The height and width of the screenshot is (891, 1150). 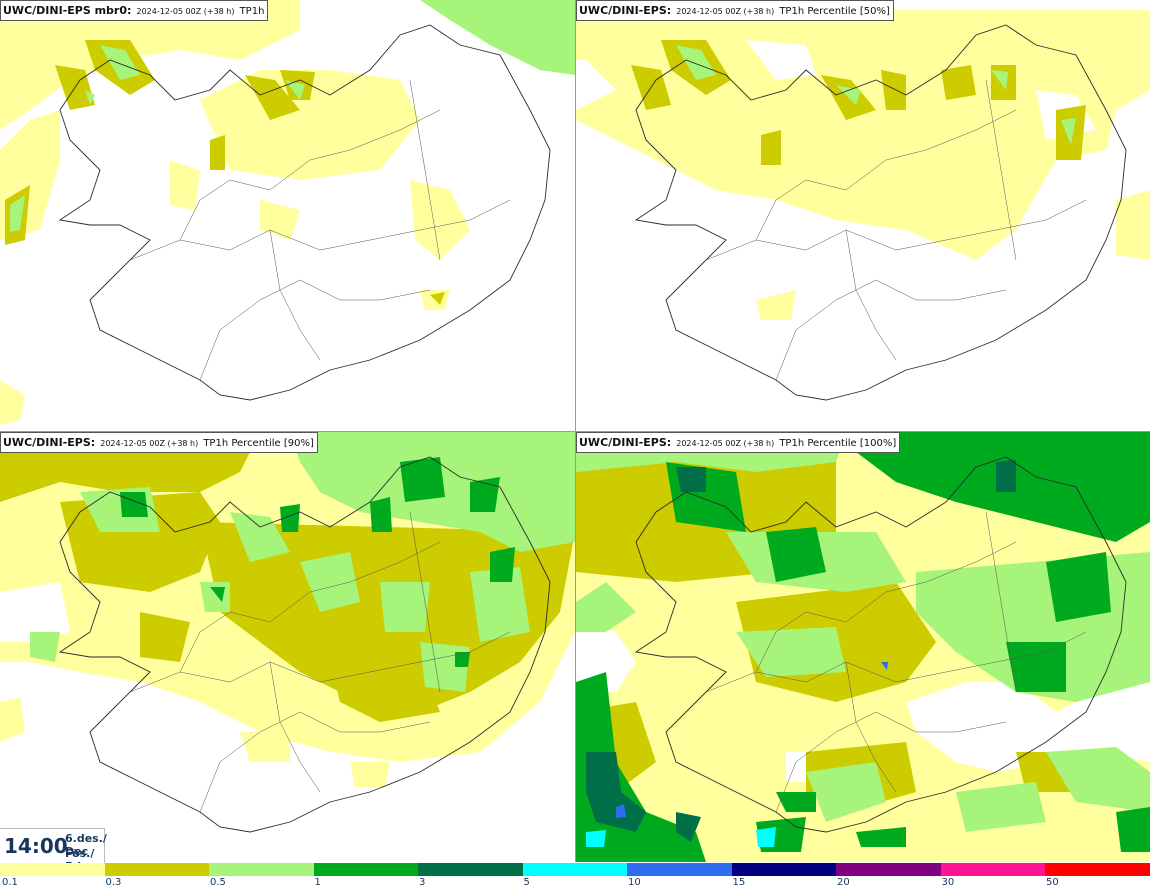 What do you see at coordinates (843, 882) in the screenshot?
I see `legend-tick-label: 20` at bounding box center [843, 882].